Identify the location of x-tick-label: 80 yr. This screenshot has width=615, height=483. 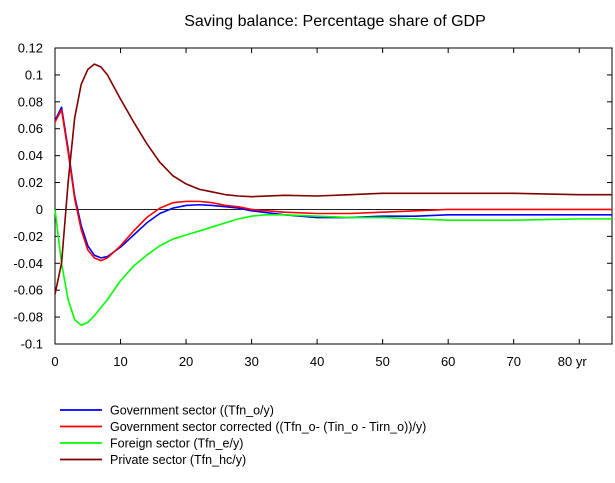
(573, 361).